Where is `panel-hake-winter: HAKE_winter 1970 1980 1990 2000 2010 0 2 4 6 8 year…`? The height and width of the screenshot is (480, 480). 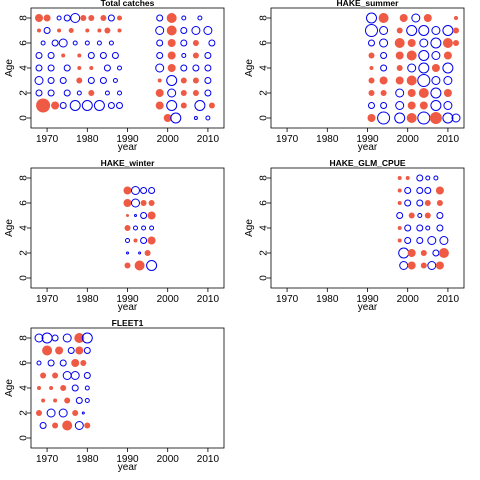 panel-hake-winter: HAKE_winter 1970 1980 1990 2000 2010 0 2 4 6 8 year… is located at coordinates (114, 235).